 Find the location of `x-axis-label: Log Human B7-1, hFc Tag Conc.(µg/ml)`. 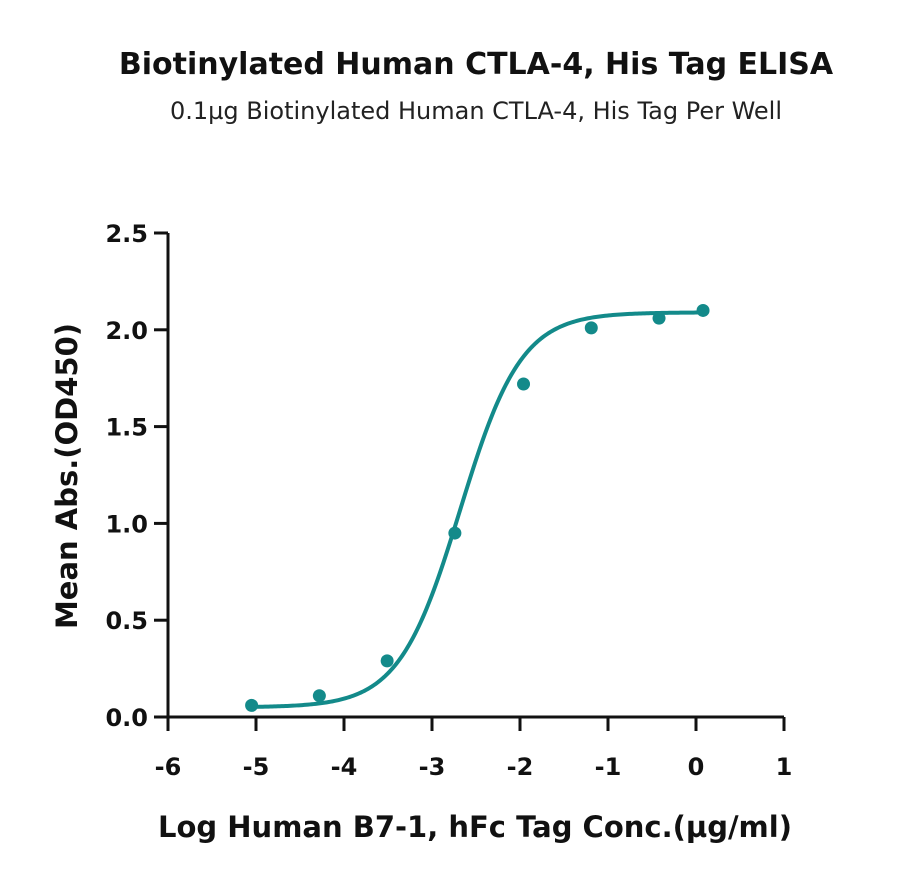

x-axis-label: Log Human B7-1, hFc Tag Conc.(µg/ml) is located at coordinates (475, 827).